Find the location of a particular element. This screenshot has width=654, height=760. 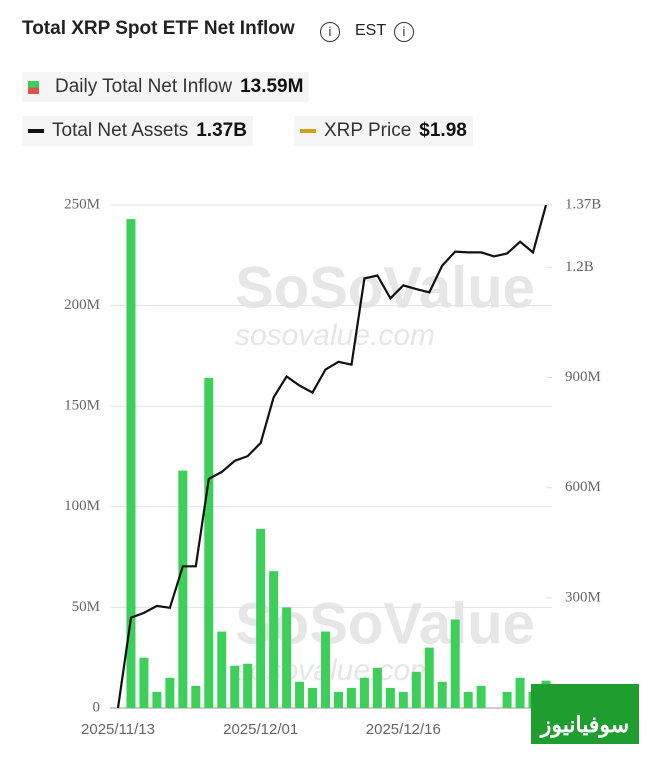

legend-value: 1.37B is located at coordinates (221, 130).